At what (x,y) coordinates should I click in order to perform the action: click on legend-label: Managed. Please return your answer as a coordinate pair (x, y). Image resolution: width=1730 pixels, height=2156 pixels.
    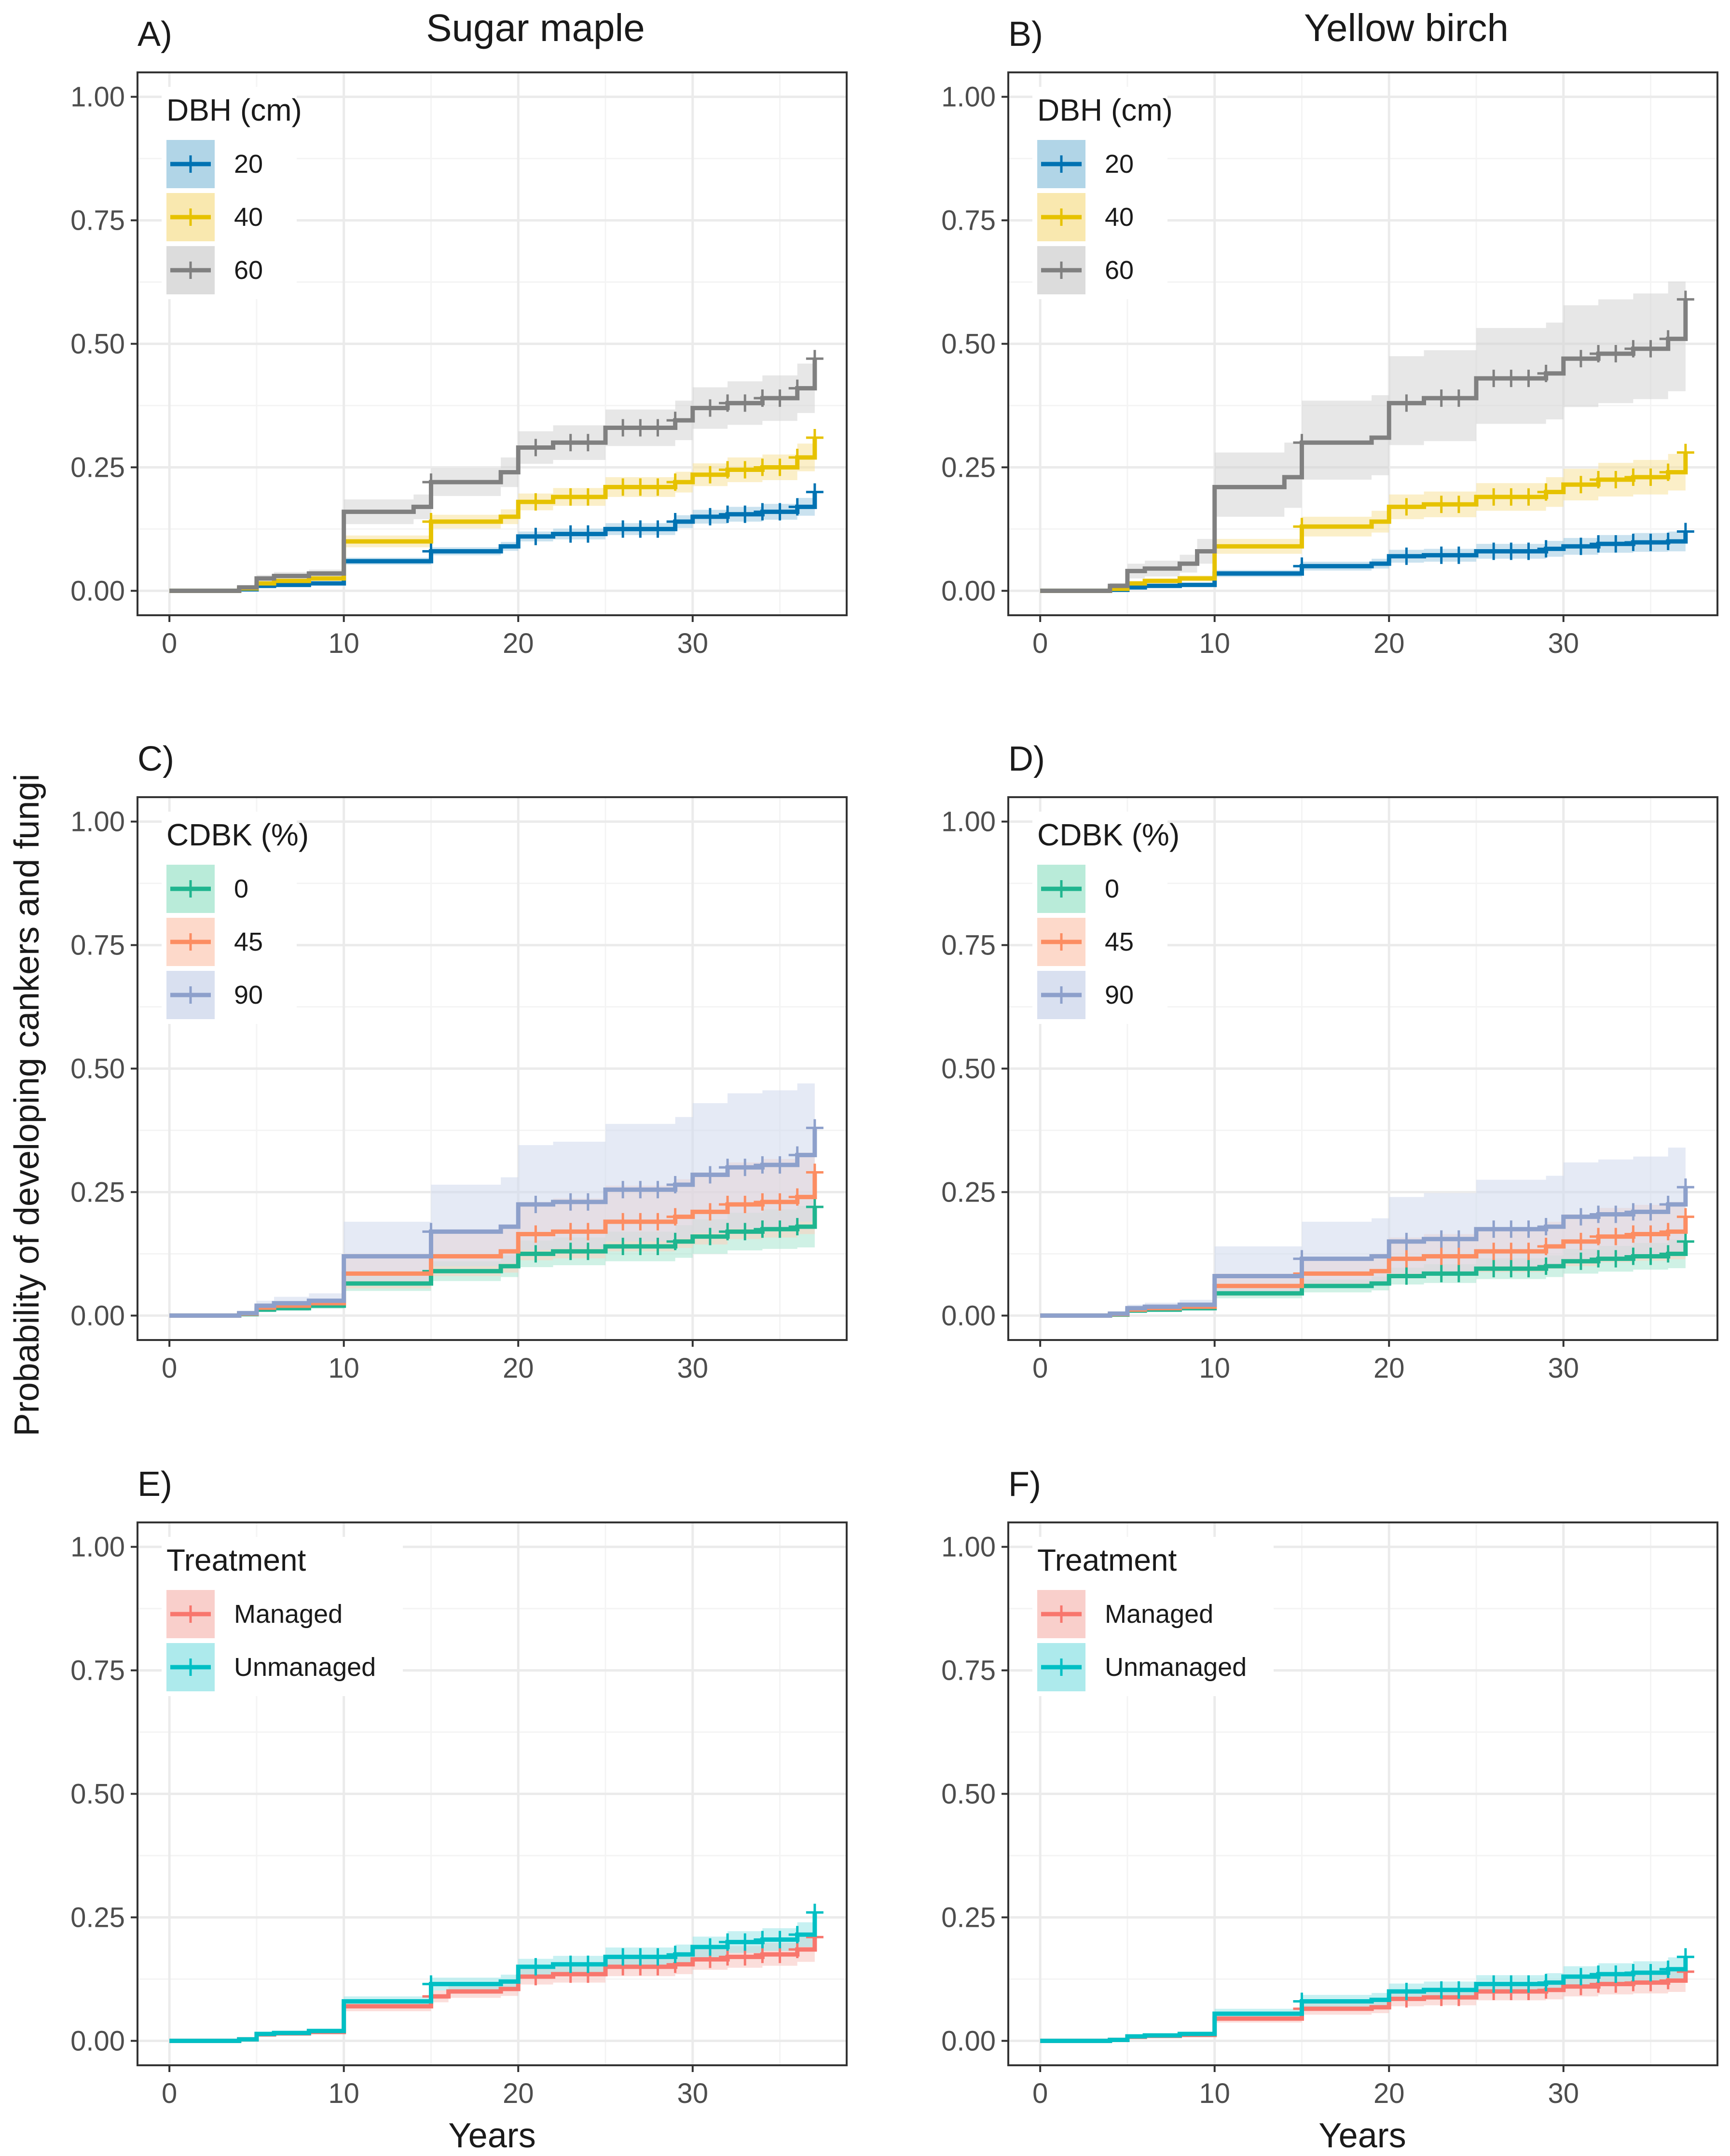
    Looking at the image, I should click on (1159, 1614).